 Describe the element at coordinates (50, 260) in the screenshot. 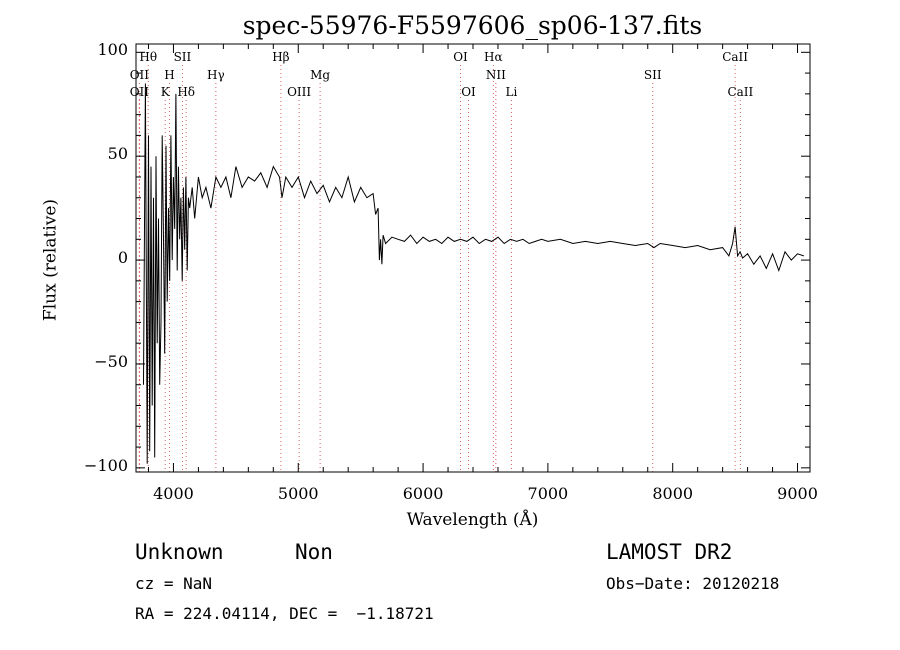

I see `y-axis-label: Flux (relative)` at that location.